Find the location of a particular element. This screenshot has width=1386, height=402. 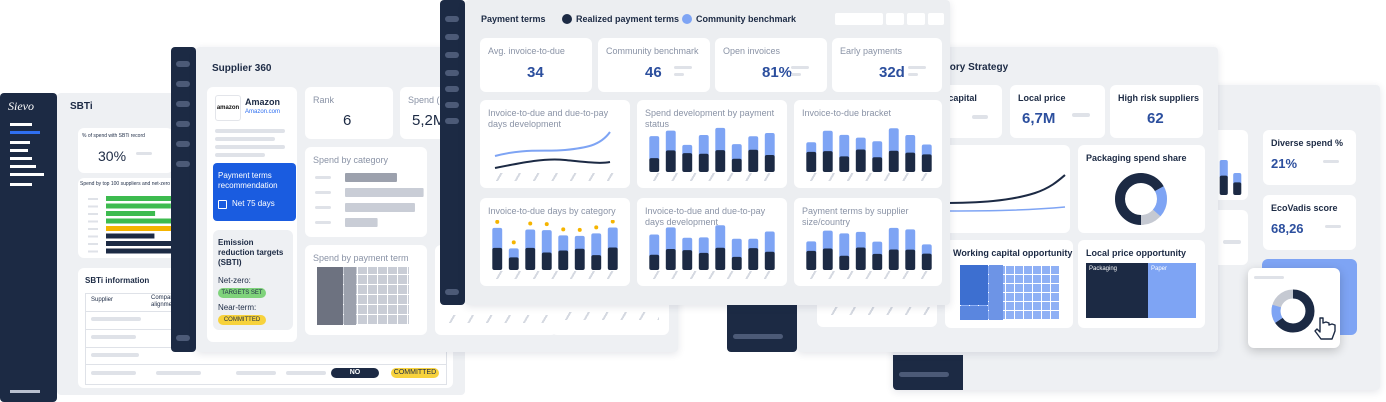

card-title: Spend by category is located at coordinates (351, 160).